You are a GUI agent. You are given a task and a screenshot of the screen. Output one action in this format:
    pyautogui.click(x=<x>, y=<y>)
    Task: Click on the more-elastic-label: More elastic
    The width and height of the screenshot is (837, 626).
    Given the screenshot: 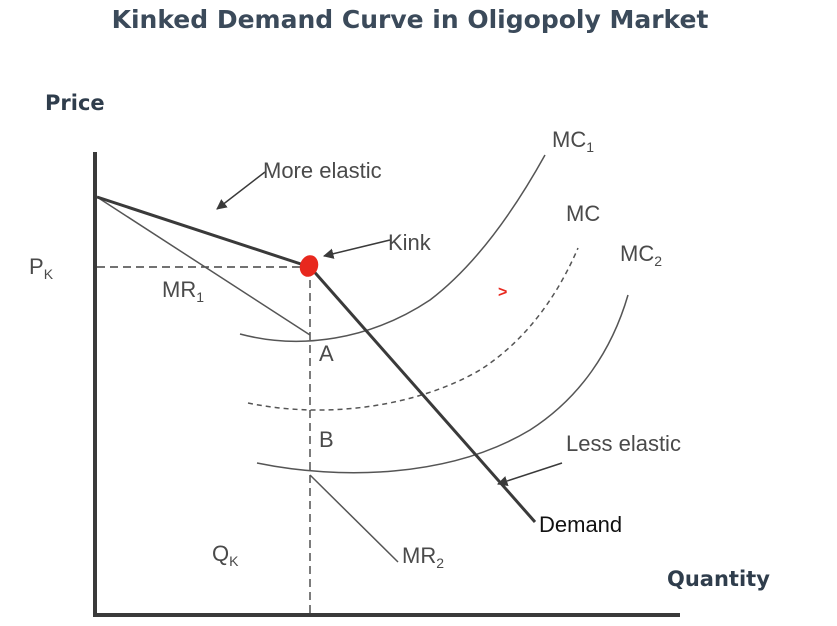 What is the action you would take?
    pyautogui.click(x=322, y=170)
    